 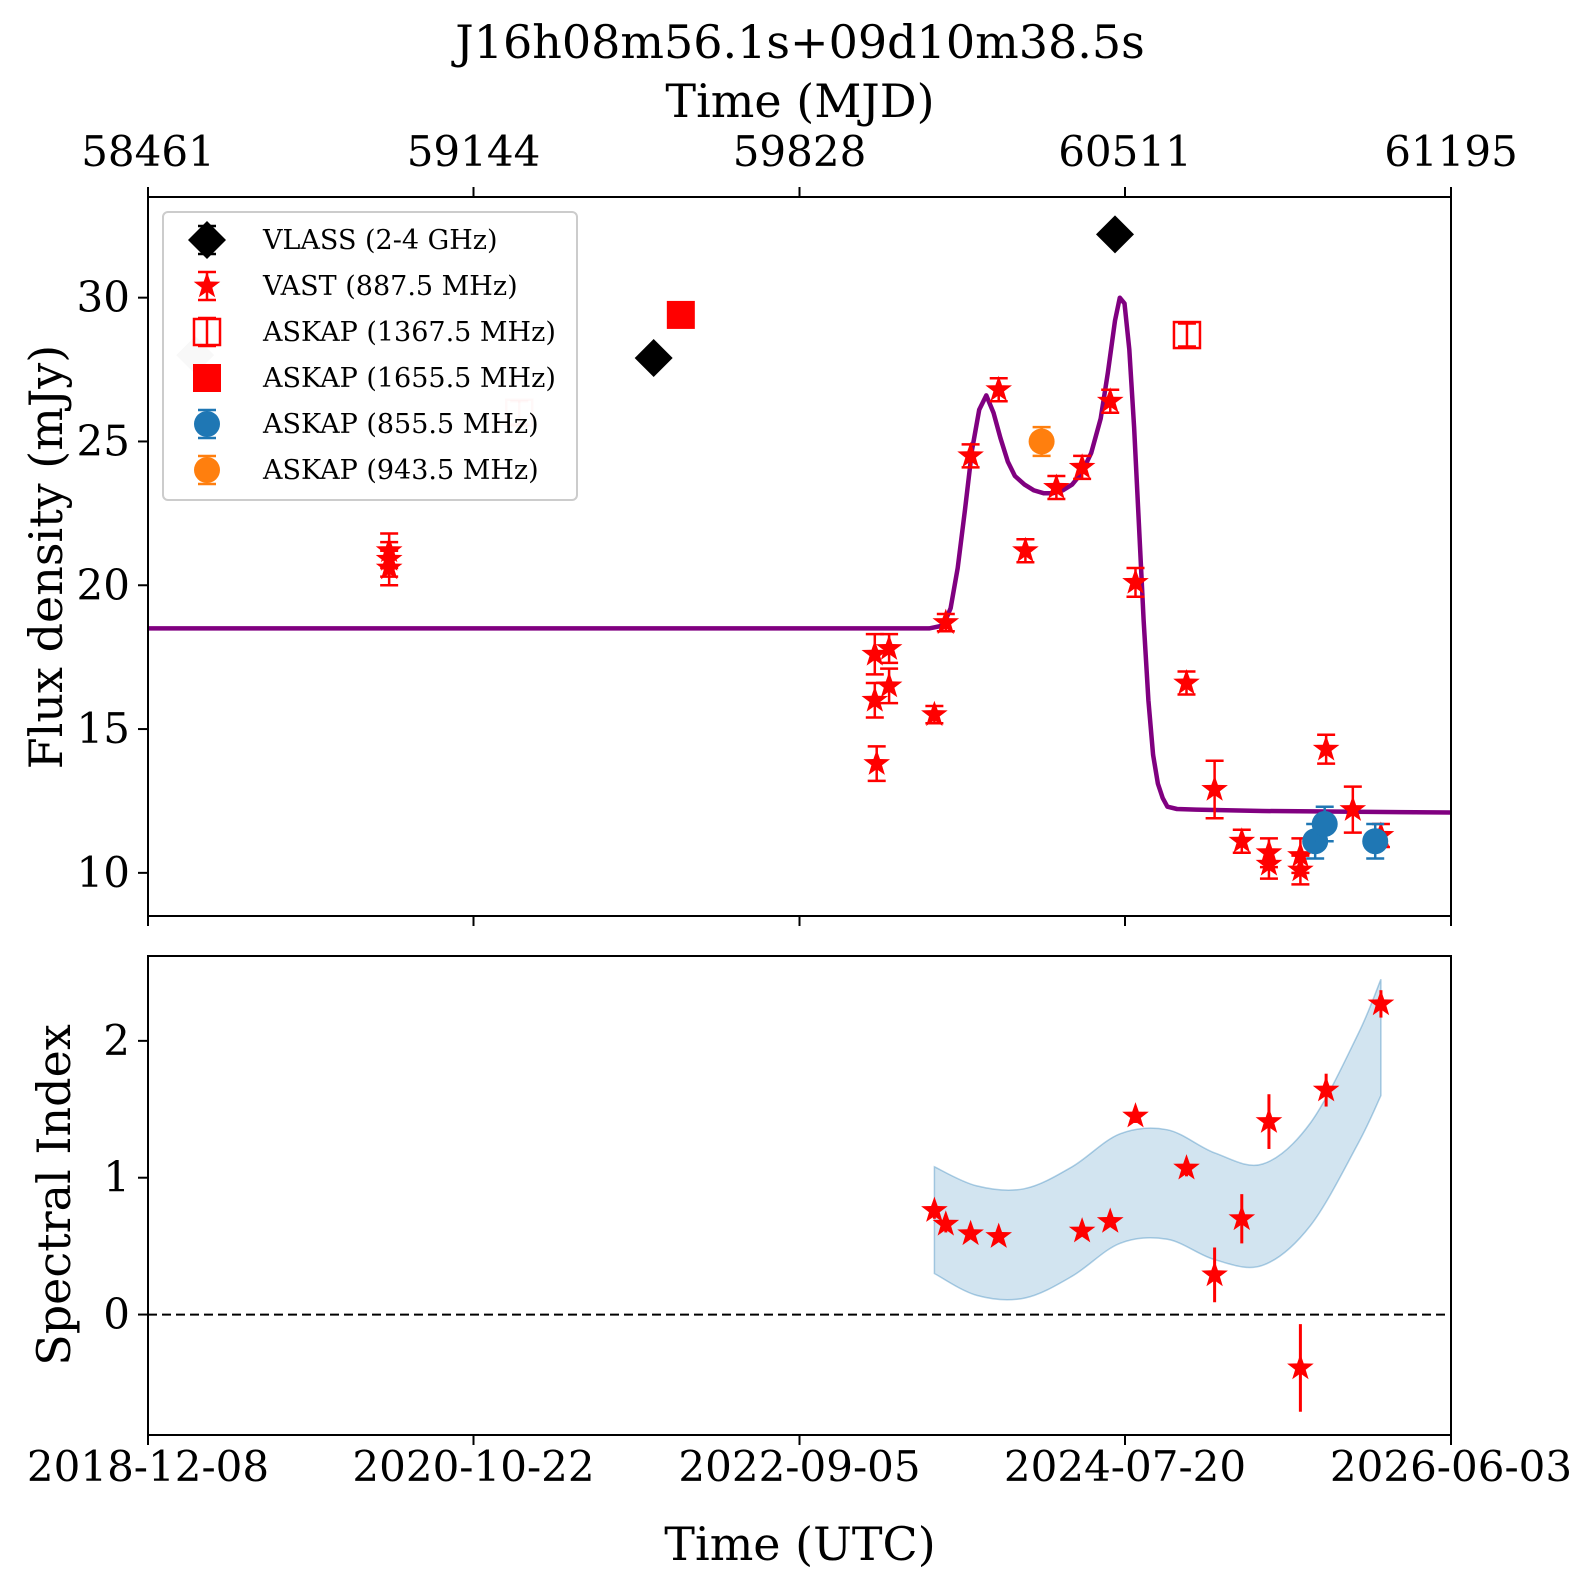 I want to click on bottom-x-axis-label: Time (UTC), so click(x=799, y=1544).